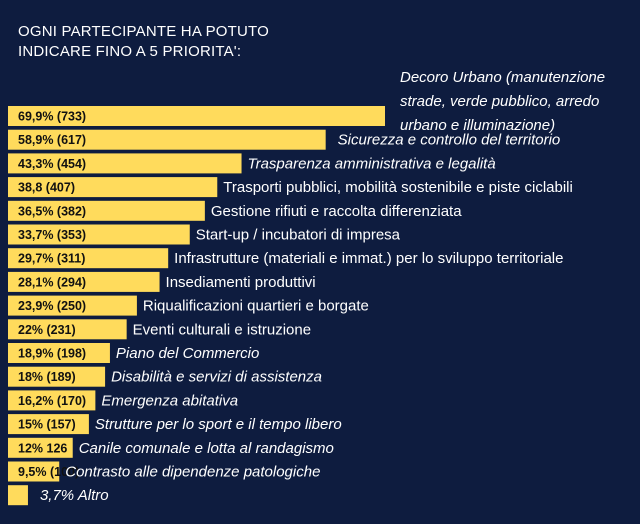 The image size is (640, 526). I want to click on bar-row: 3,7% Altro, so click(58, 495).